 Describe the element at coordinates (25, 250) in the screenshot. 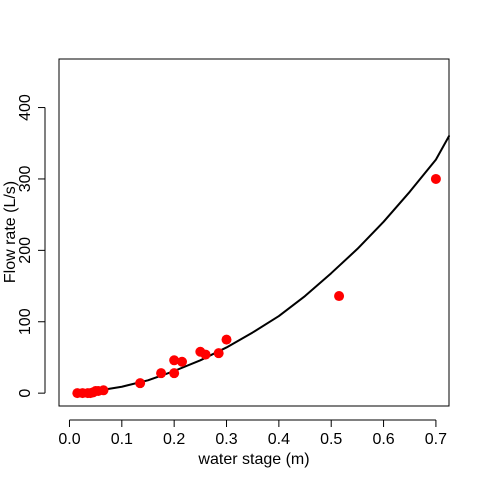

I see `y-tick-label: 200` at that location.